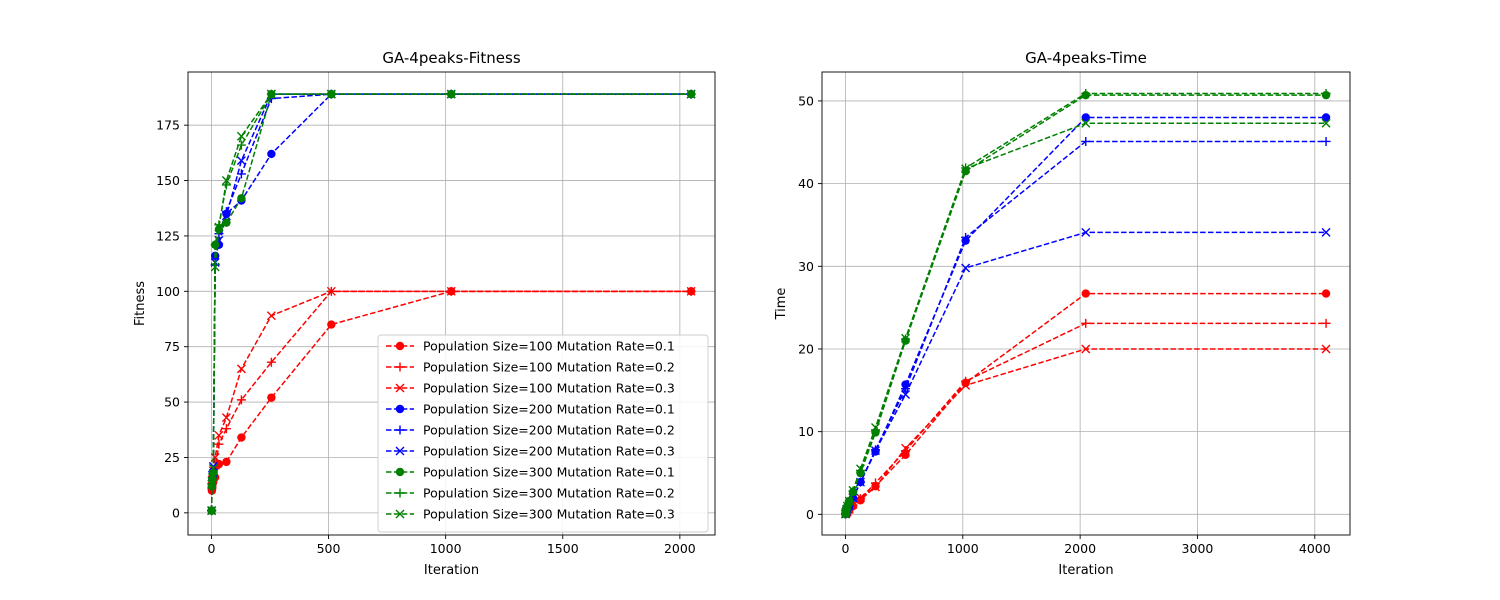 This screenshot has height=600, width=1500. I want to click on legend-item: Population Size=200 Mutation Rate=0.1, so click(530, 409).